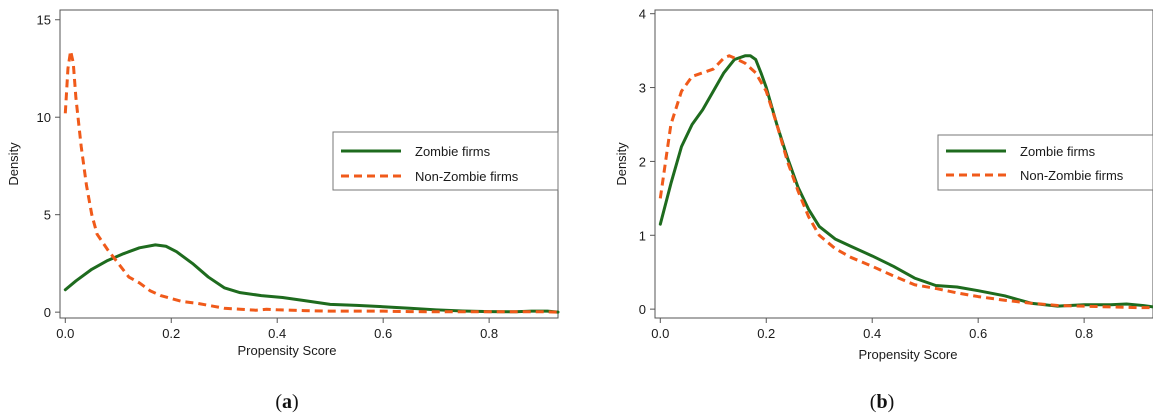 The width and height of the screenshot is (1153, 419). I want to click on panel-b-y-tick-label: 3, so click(642, 88).